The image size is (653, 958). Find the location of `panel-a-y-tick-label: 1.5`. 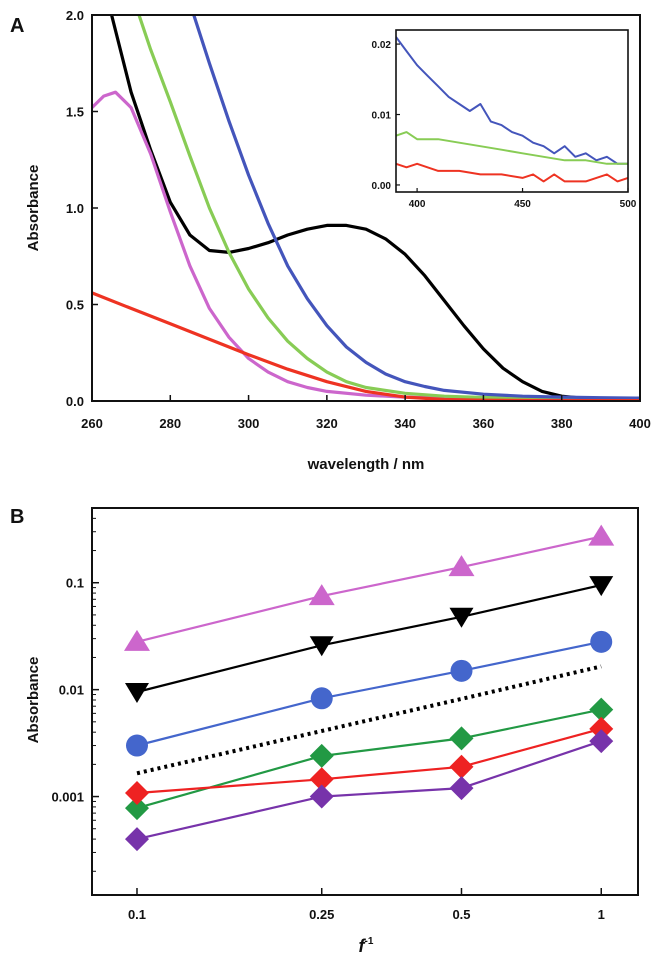

panel-a-y-tick-label: 1.5 is located at coordinates (75, 112).